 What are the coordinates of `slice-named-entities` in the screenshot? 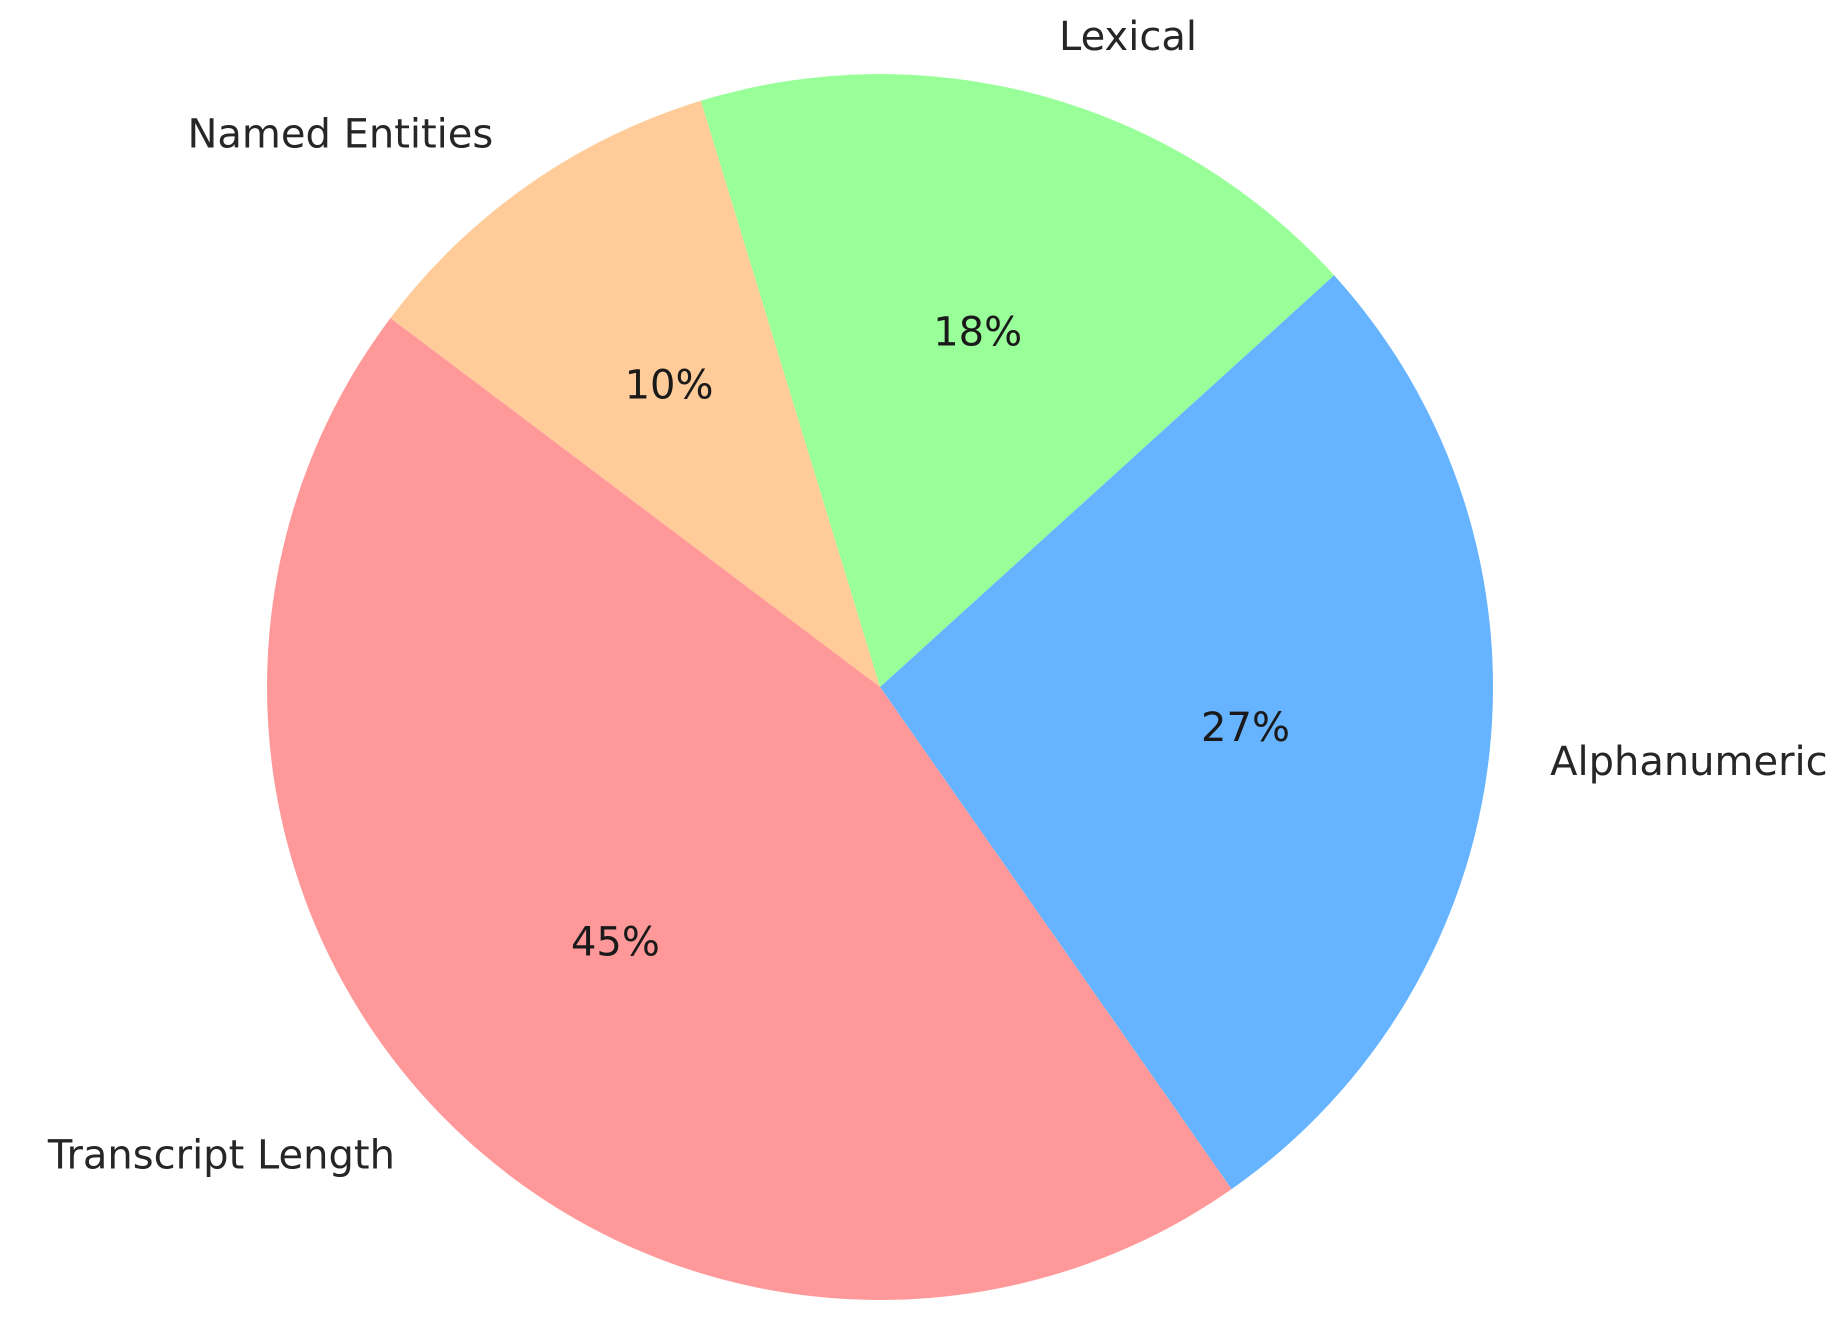 It's located at (635, 394).